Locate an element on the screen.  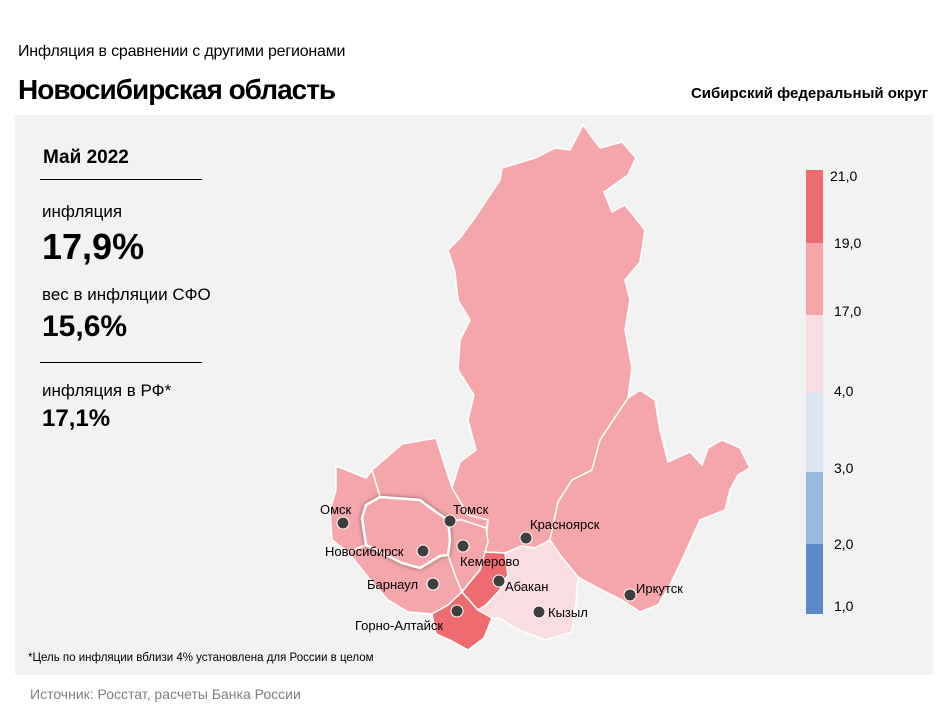
city-tomsk: Томск is located at coordinates (466, 515).